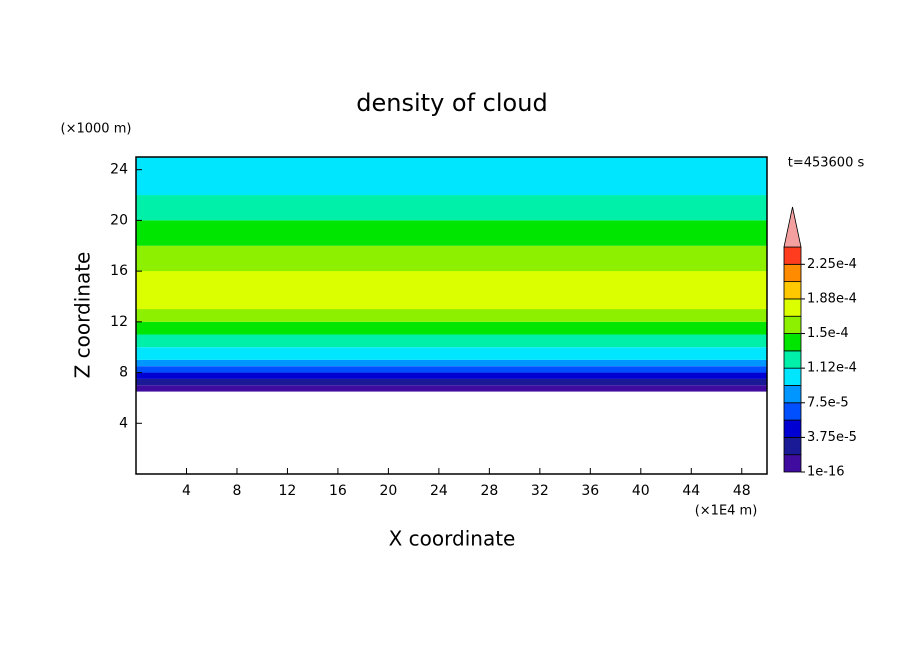  What do you see at coordinates (119, 271) in the screenshot?
I see `y-tick-label: 16` at bounding box center [119, 271].